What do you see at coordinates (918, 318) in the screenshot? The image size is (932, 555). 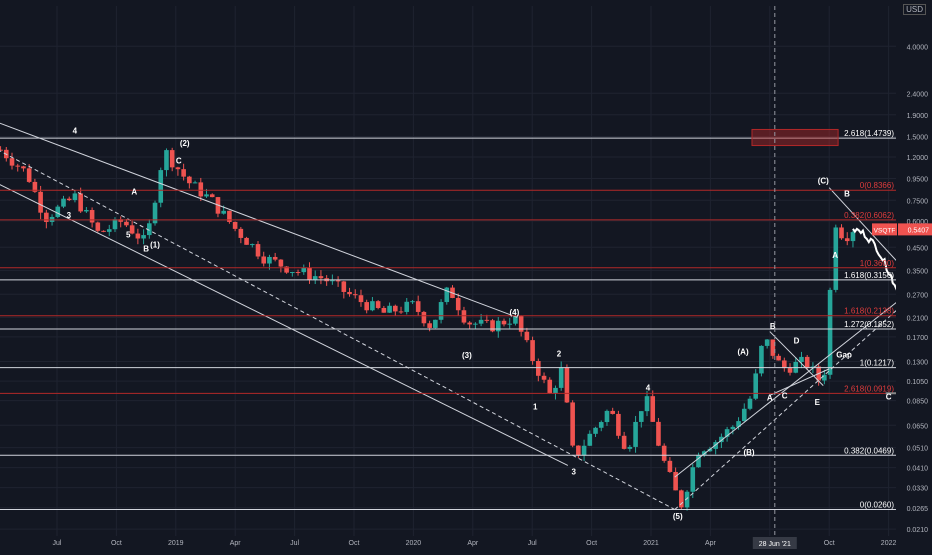 I see `price-tick-label: 0.2100` at bounding box center [918, 318].